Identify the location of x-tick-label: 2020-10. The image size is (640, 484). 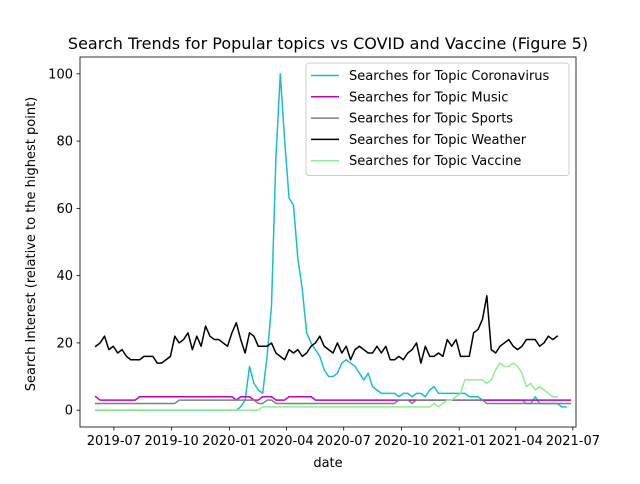
(401, 441).